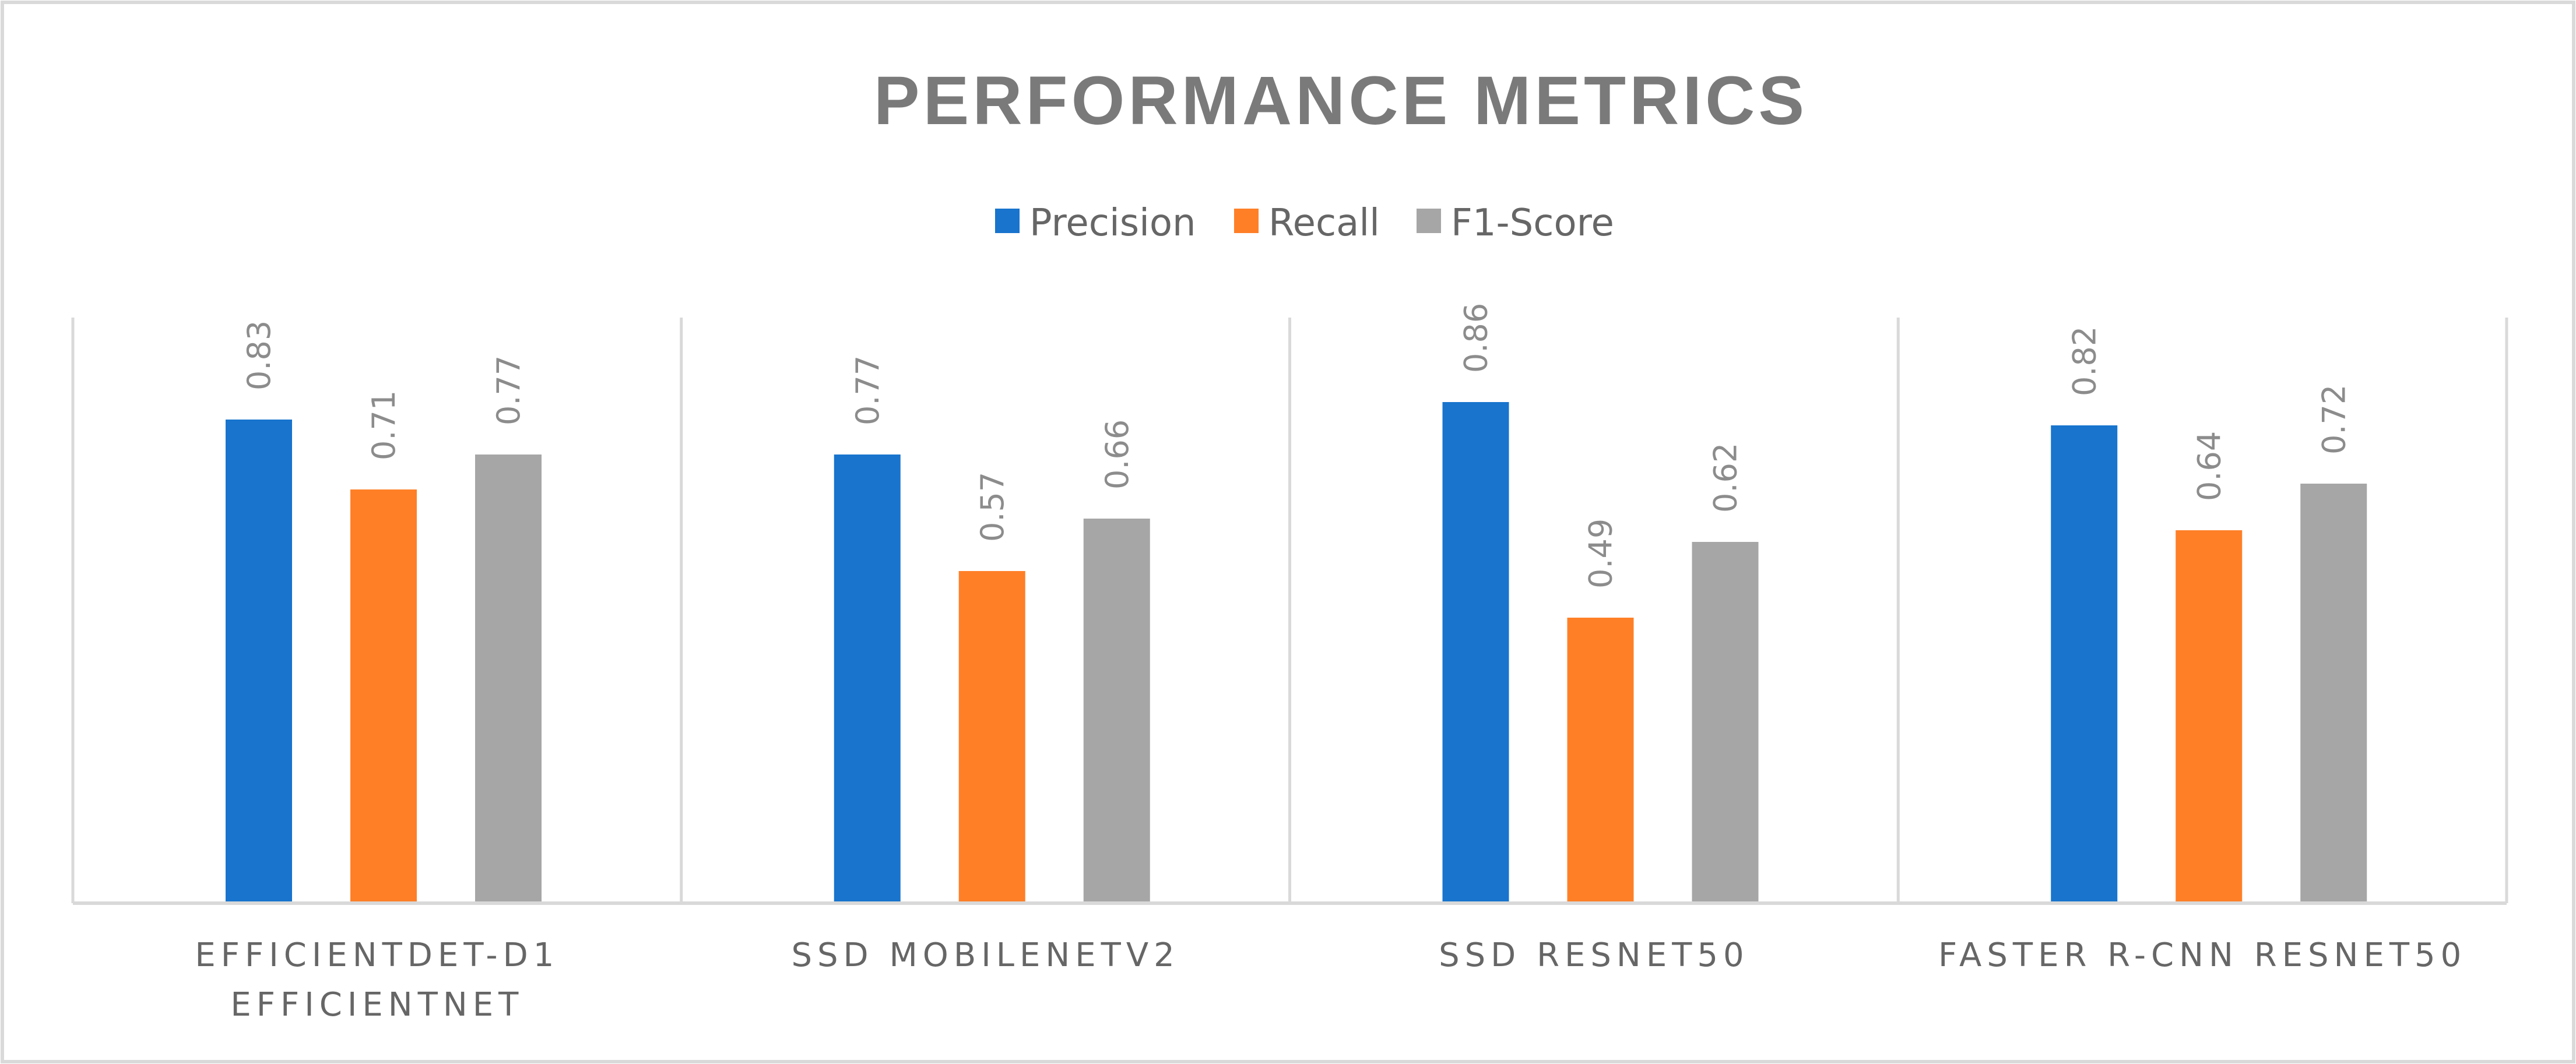 The height and width of the screenshot is (1064, 2576). I want to click on legend-label-f1-score: F1-Score, so click(1532, 223).